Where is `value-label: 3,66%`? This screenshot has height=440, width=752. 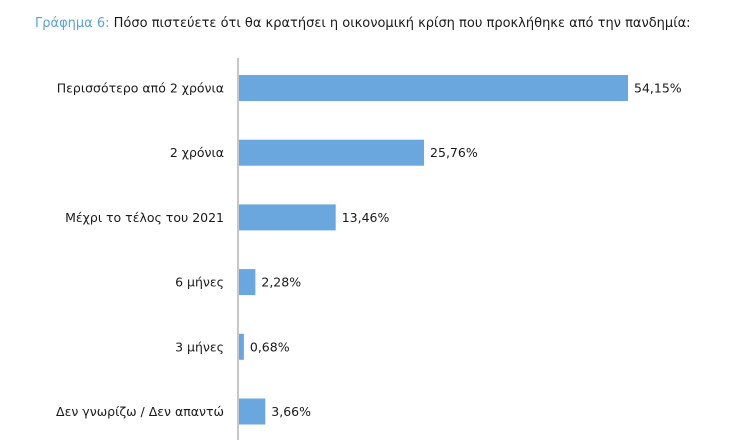
value-label: 3,66% is located at coordinates (291, 411).